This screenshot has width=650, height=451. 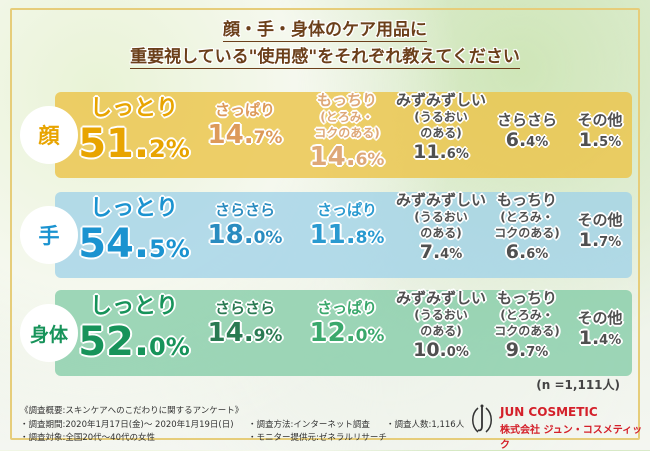 What do you see at coordinates (549, 412) in the screenshot?
I see `brand-name: JUN COSMETIC` at bounding box center [549, 412].